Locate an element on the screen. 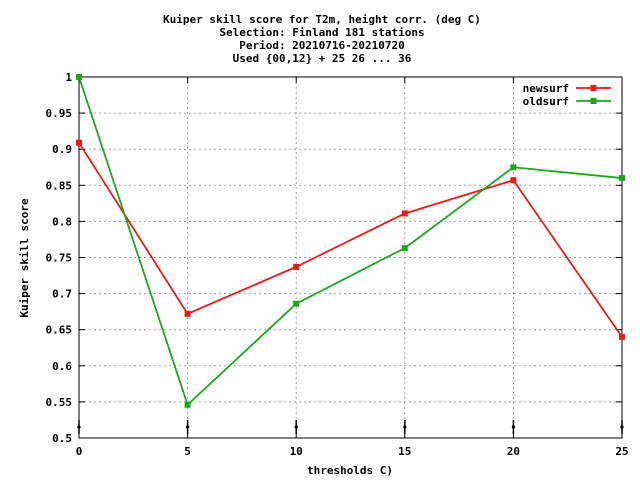 This screenshot has height=480, width=640. y-tick-label: 0.65 is located at coordinates (59, 330).